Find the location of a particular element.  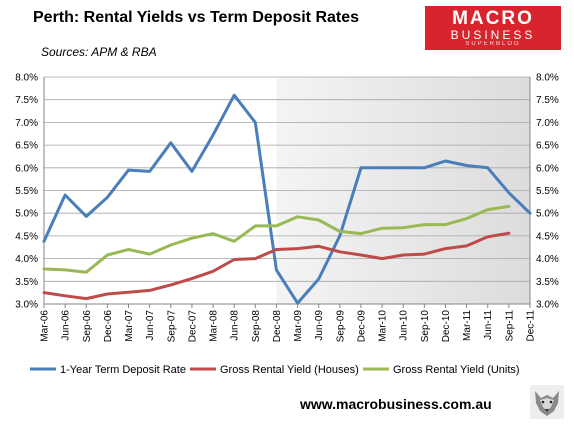

y-tick-label-left: 7.5% is located at coordinates (26, 100).